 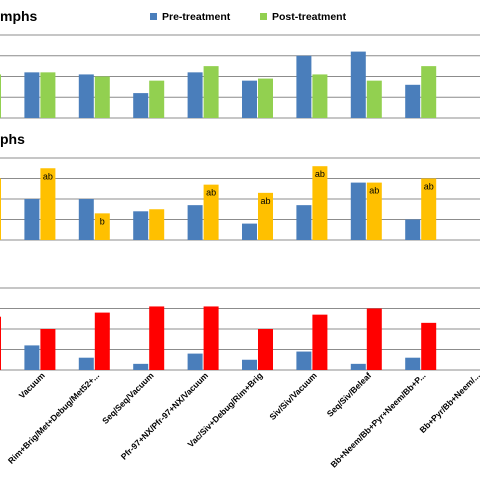 What do you see at coordinates (19, 16) in the screenshot?
I see `chart-title: mphs` at bounding box center [19, 16].